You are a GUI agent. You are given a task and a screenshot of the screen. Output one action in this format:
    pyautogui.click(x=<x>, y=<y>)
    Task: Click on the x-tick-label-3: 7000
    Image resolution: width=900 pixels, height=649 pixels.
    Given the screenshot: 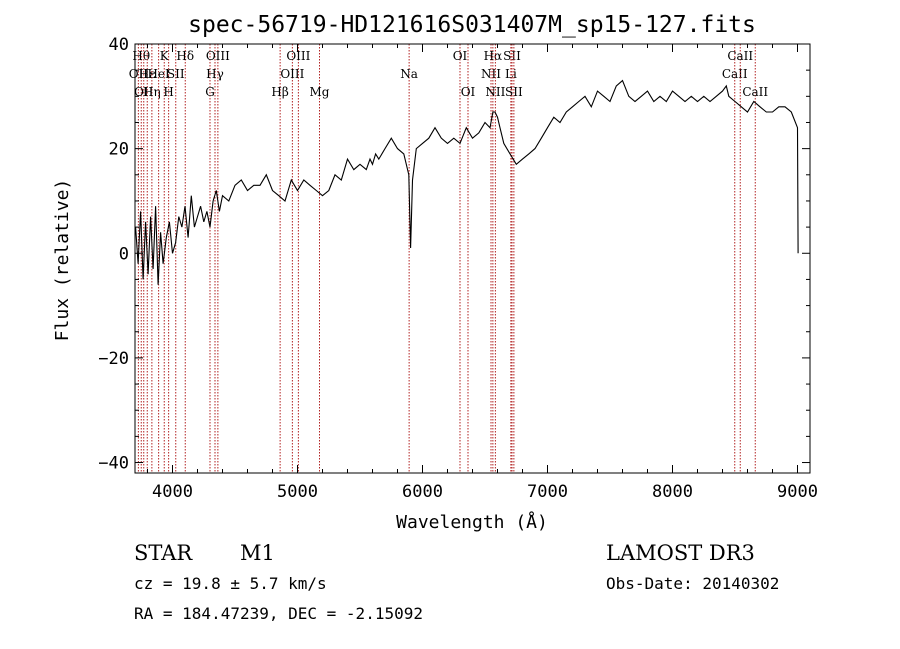 What is the action you would take?
    pyautogui.click(x=547, y=492)
    